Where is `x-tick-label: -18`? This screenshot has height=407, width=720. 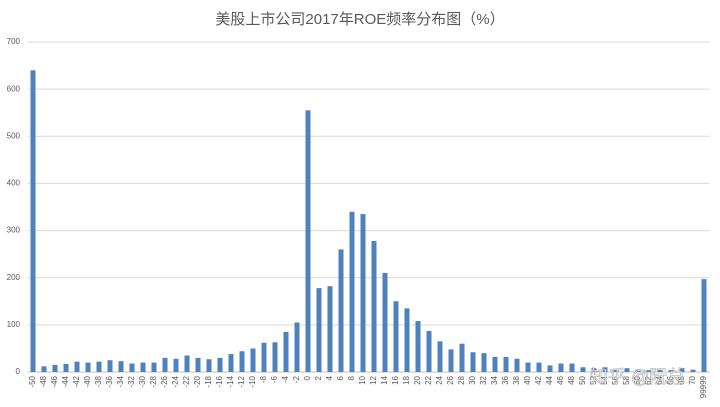
x-tick-label: -18 is located at coordinates (208, 381).